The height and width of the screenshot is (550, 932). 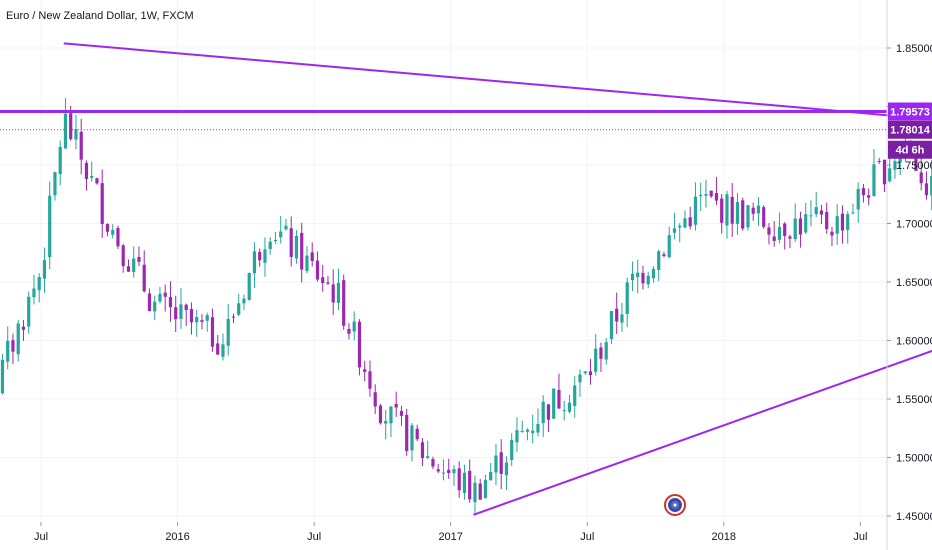 What do you see at coordinates (675, 505) in the screenshot?
I see `tradingview-logo-icon` at bounding box center [675, 505].